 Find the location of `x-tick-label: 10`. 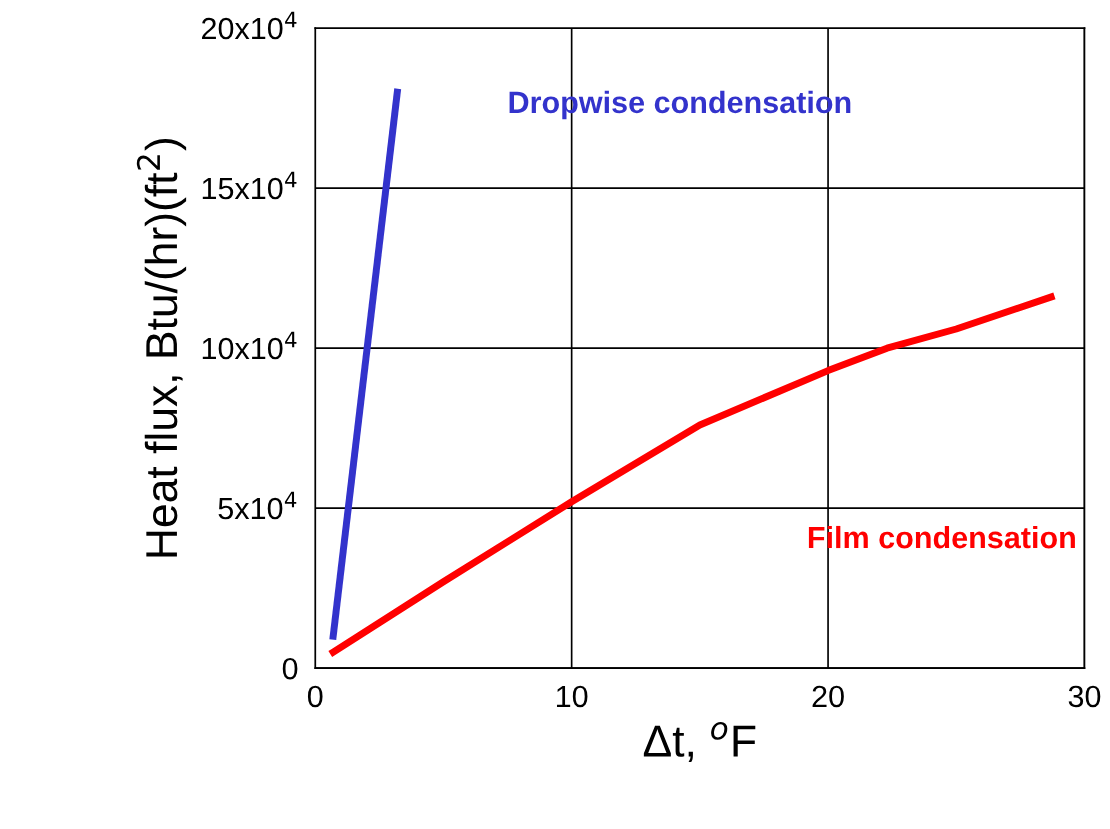

x-tick-label: 10 is located at coordinates (572, 696).